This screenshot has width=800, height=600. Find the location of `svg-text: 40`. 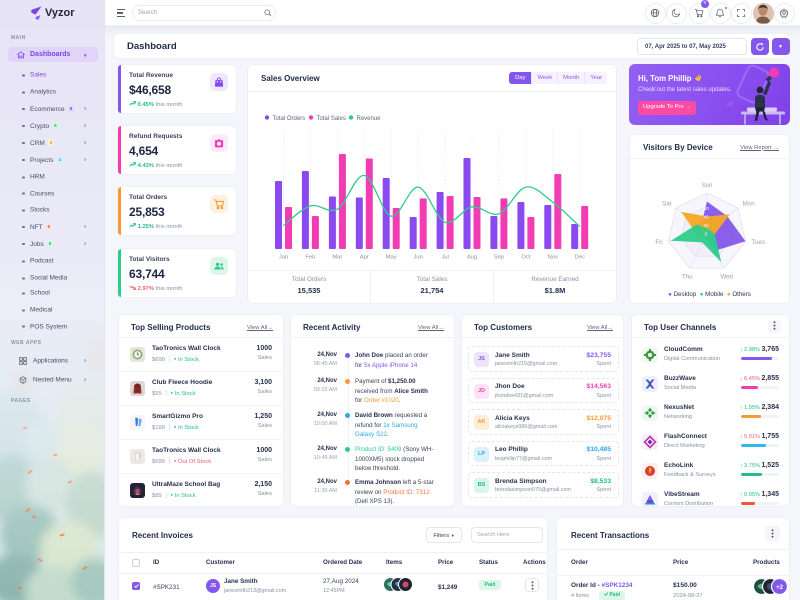

svg-text: 40 is located at coordinates (706, 218).